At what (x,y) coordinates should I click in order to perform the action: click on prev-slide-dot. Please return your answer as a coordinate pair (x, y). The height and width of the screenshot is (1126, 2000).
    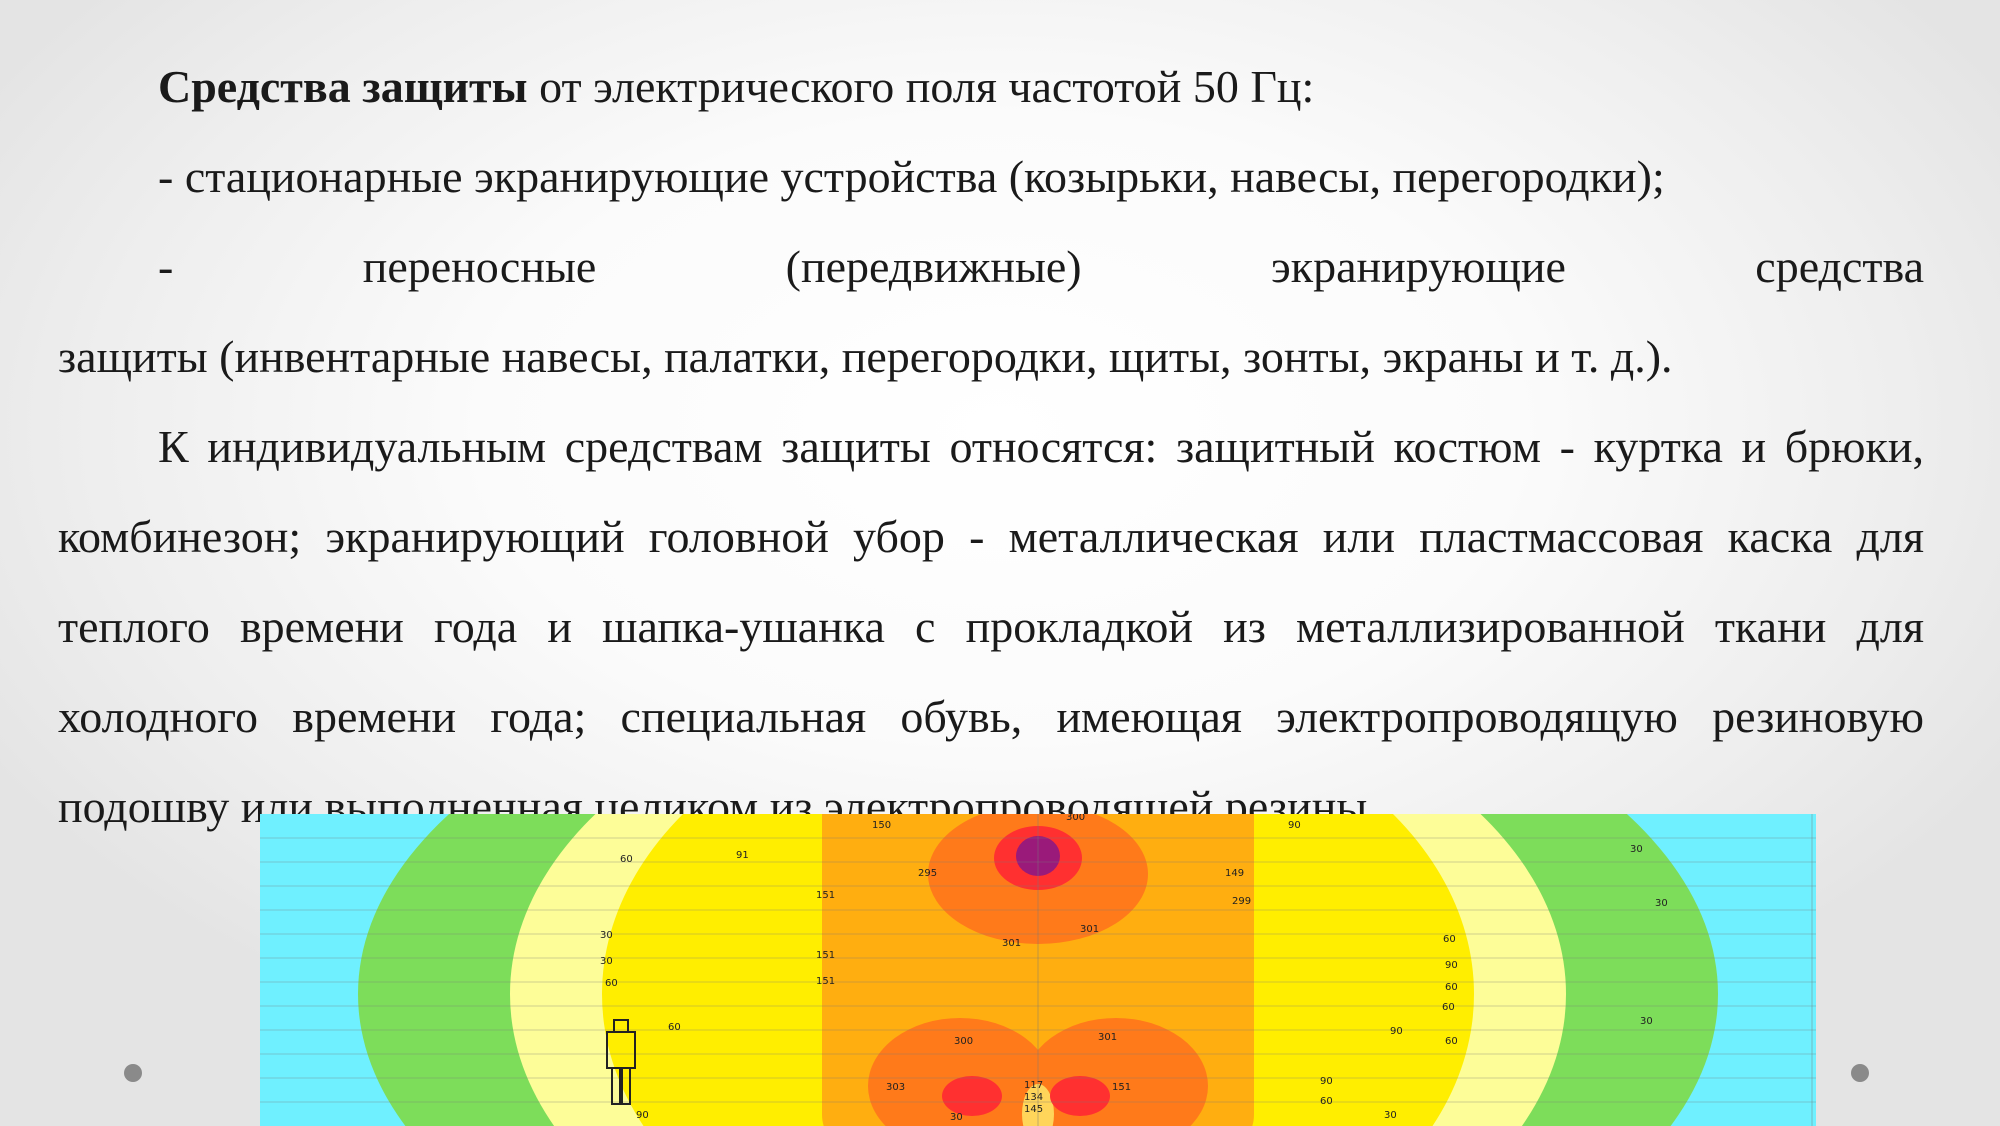
    Looking at the image, I should click on (133, 1073).